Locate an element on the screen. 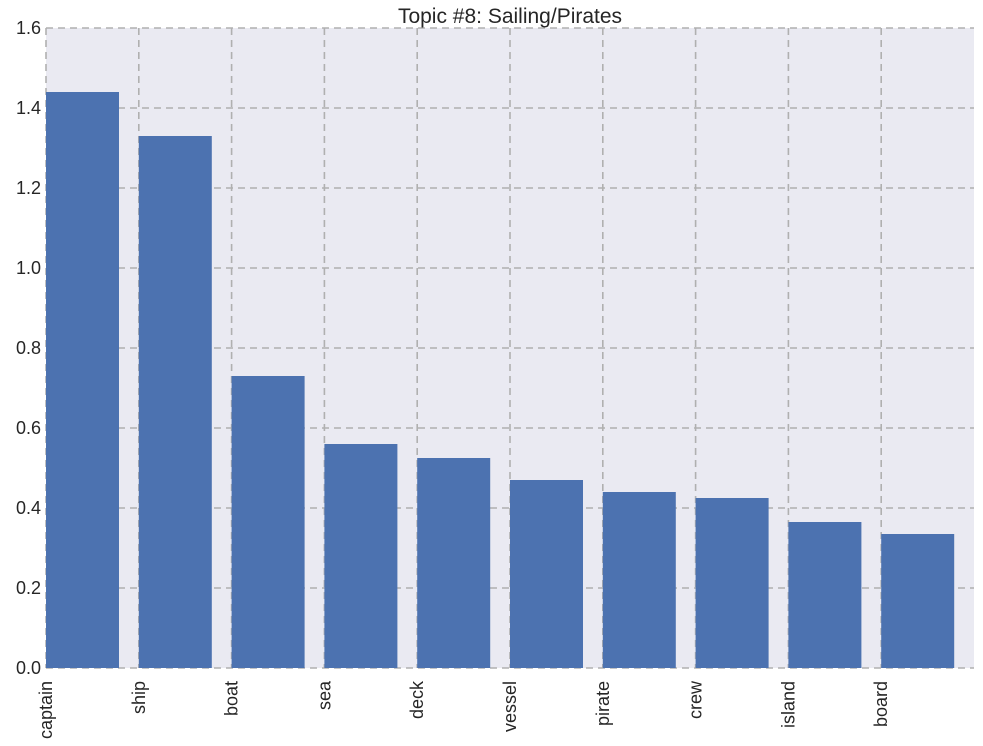 This screenshot has width=983, height=746. x-tick-label-deck: deck is located at coordinates (417, 699).